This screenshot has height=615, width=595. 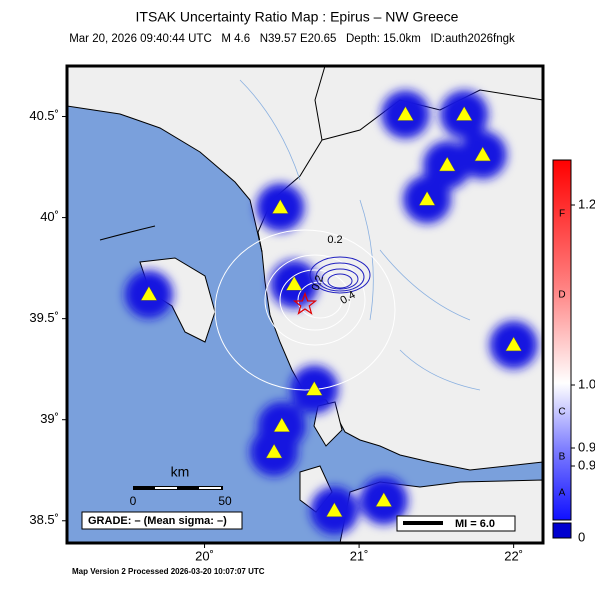 What do you see at coordinates (562, 340) in the screenshot?
I see `colorbar` at bounding box center [562, 340].